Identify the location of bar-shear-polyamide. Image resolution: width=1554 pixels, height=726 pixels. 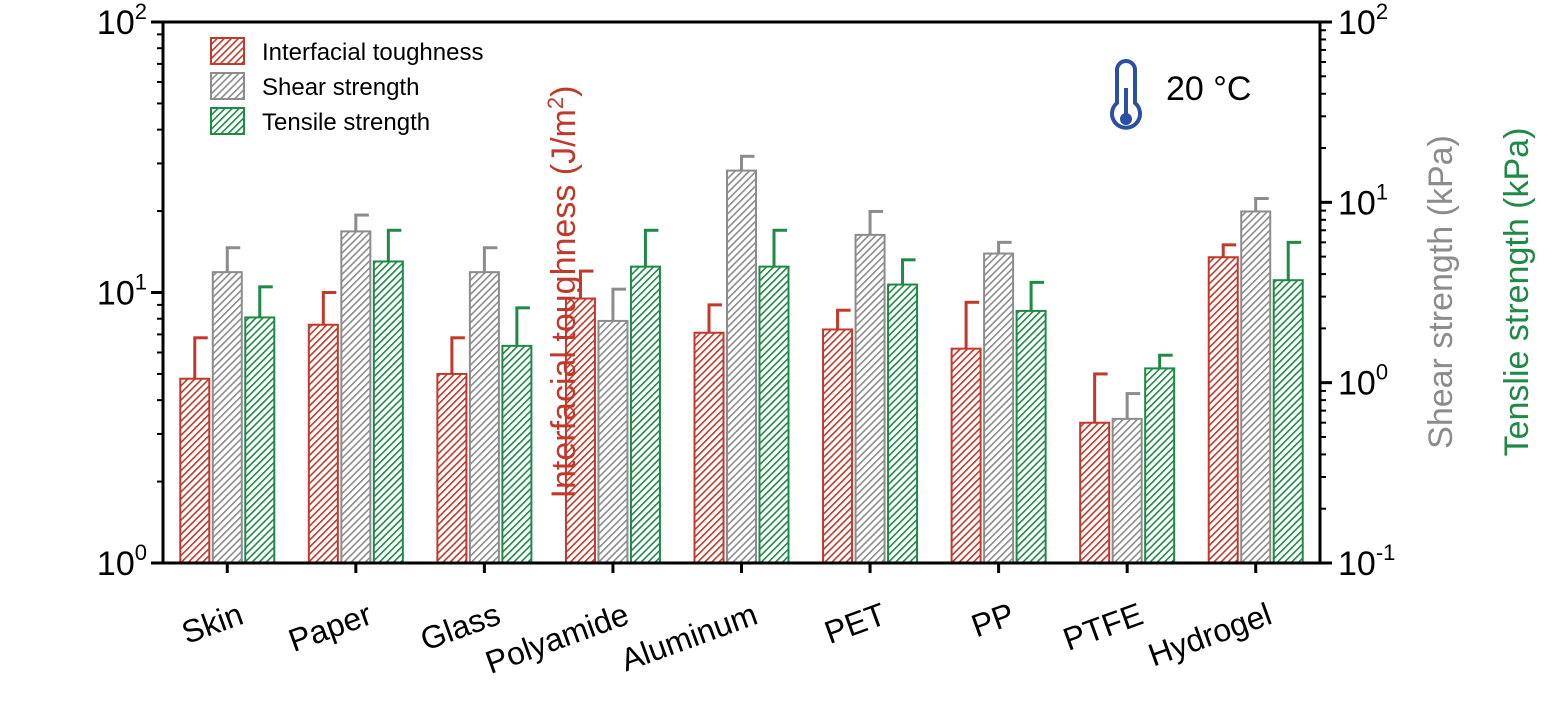
(613, 441).